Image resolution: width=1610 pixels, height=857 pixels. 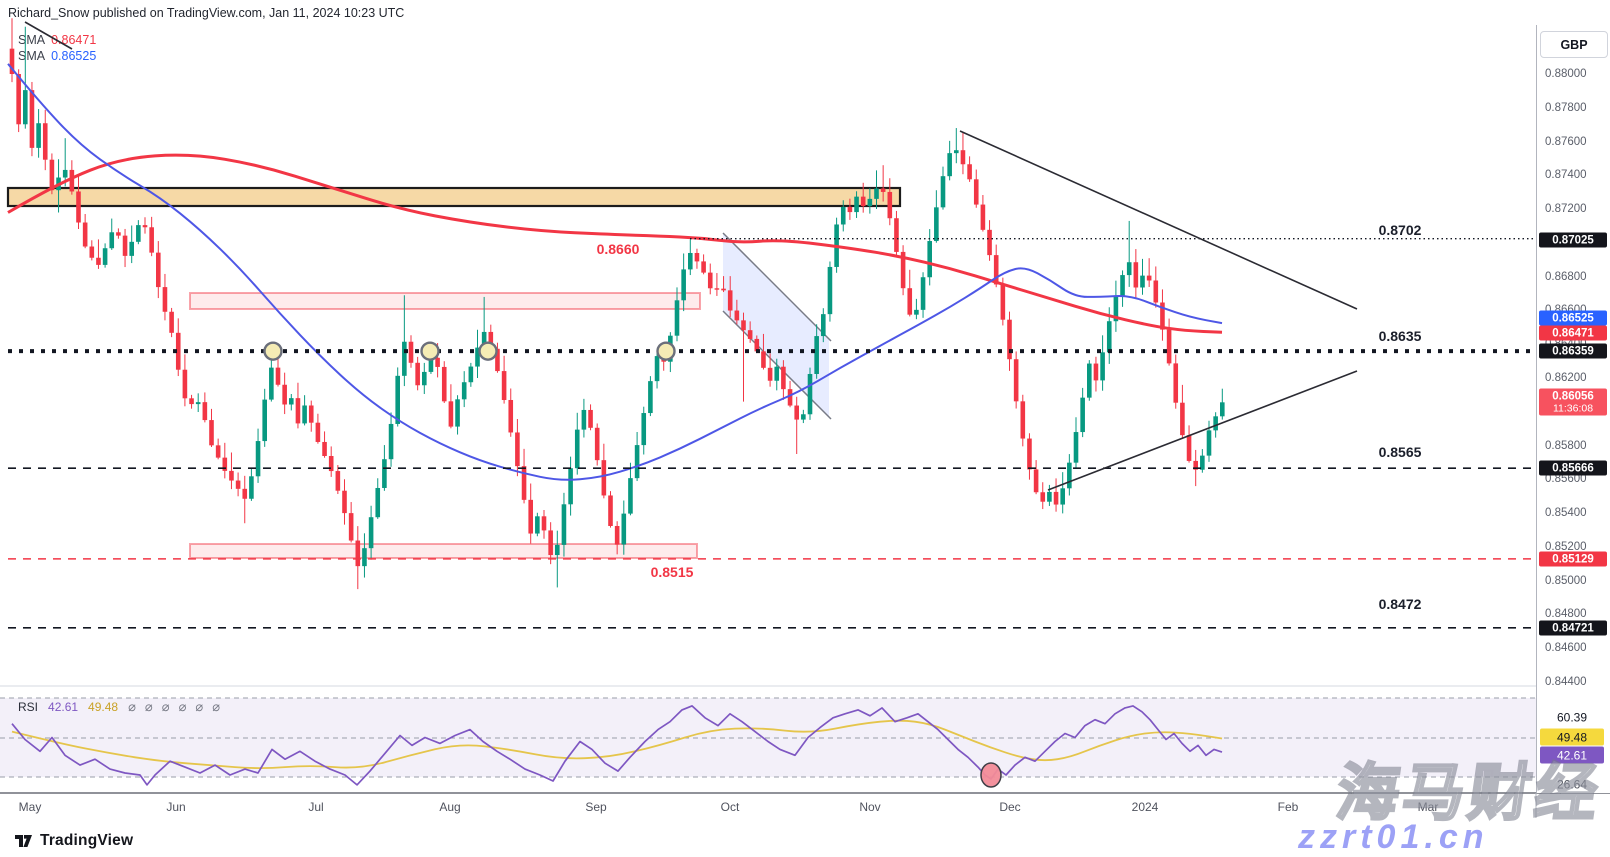 I want to click on axis-price-marker-0.86359: 0.86359, so click(x=1573, y=351).